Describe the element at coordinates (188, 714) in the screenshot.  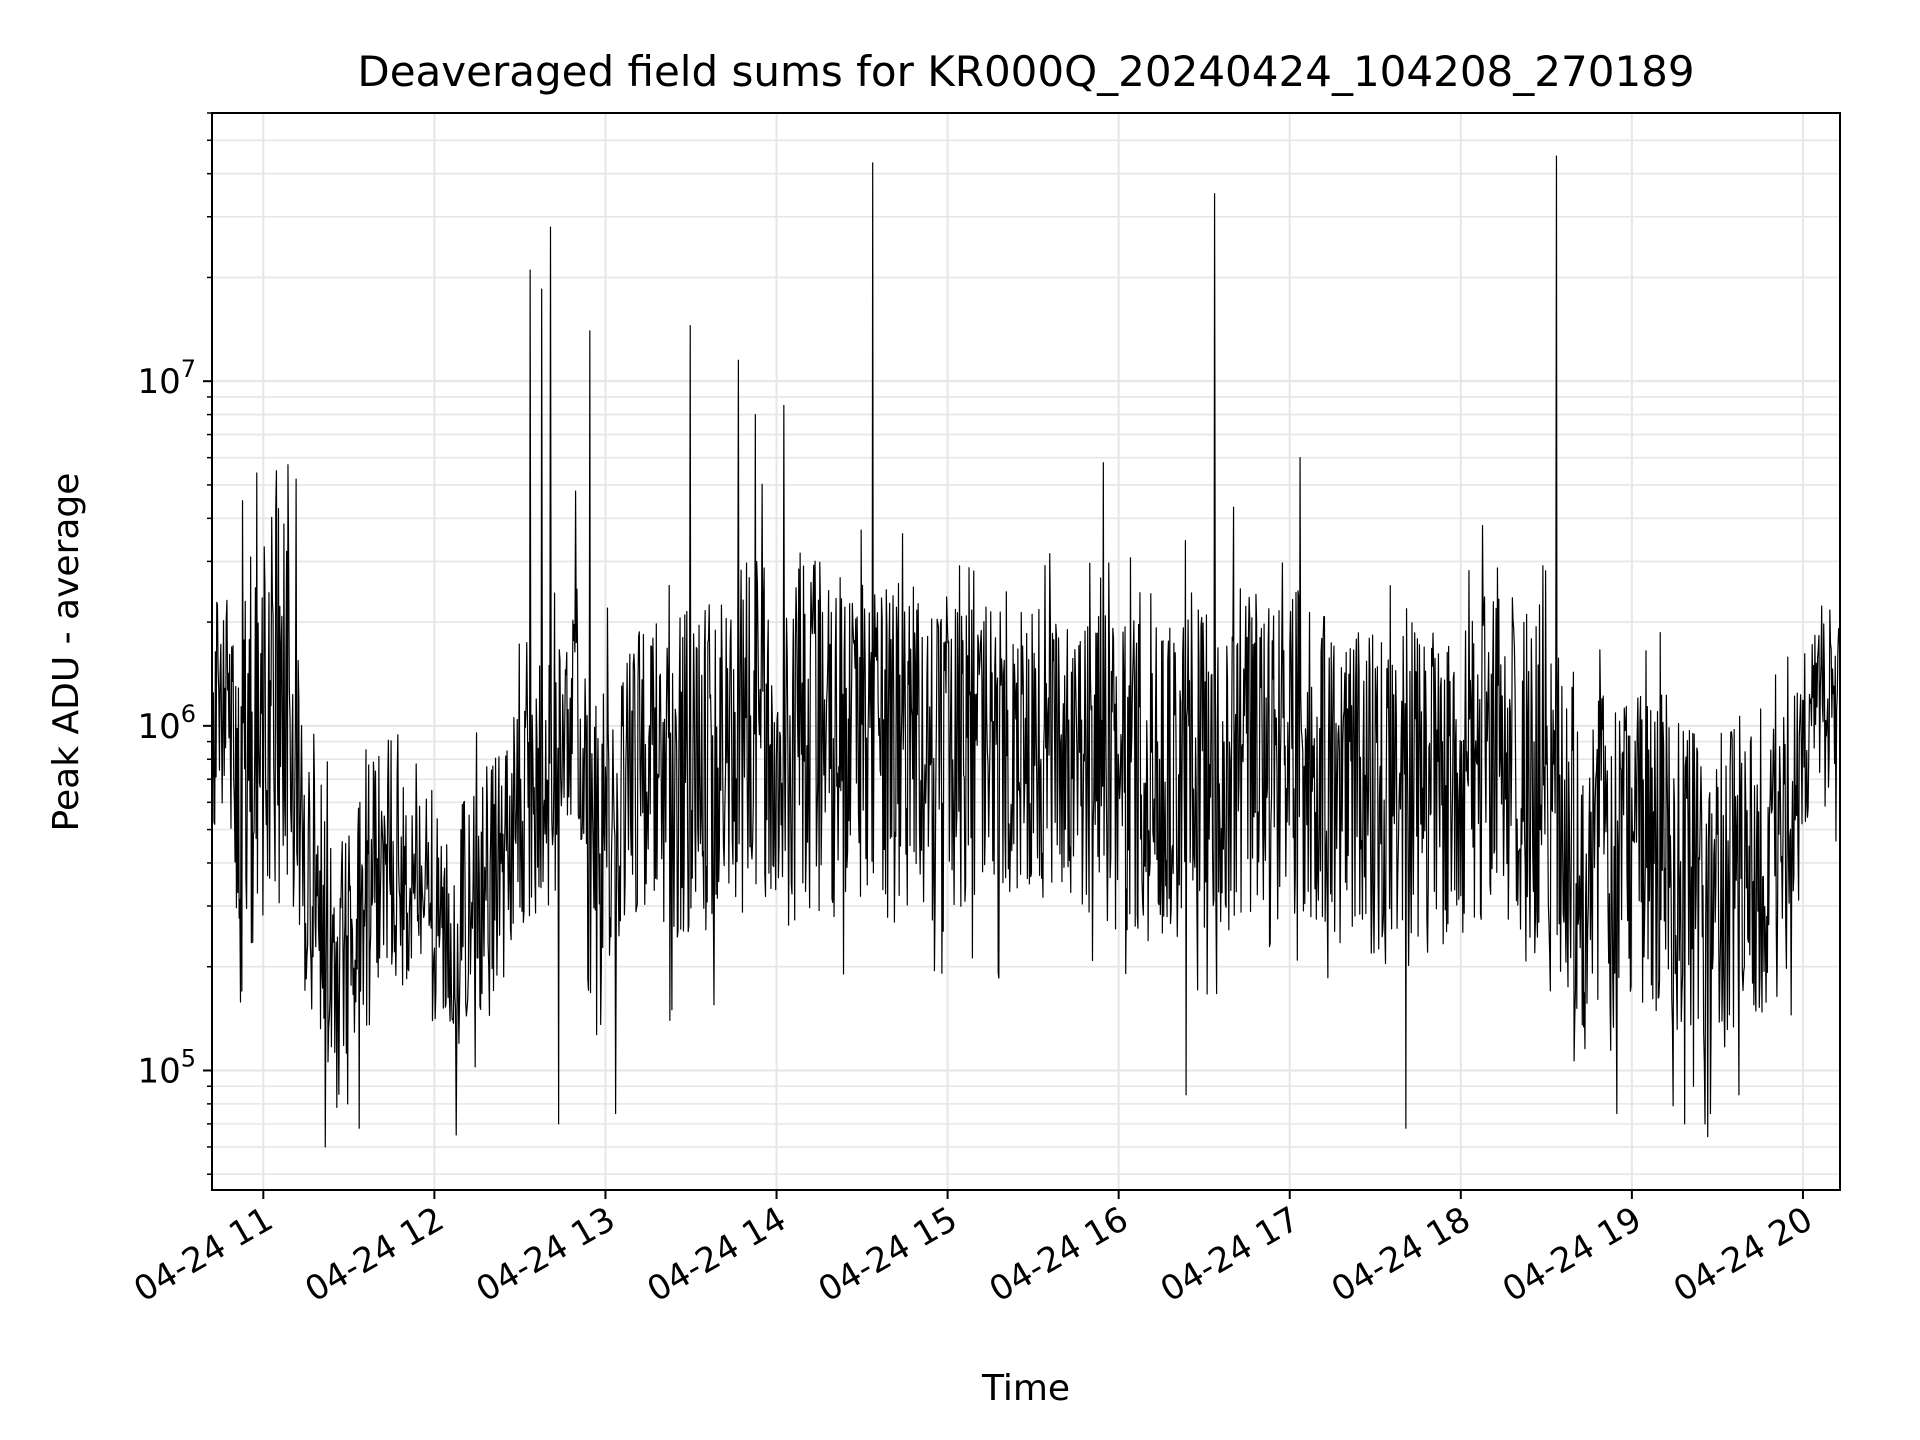
I see `y-tick-exponent: 6` at that location.